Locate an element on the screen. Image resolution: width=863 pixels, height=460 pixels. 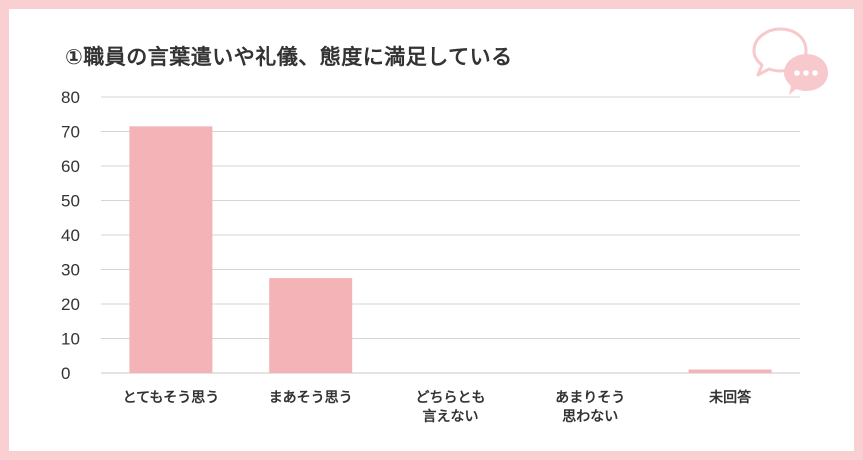
x-category-label: あまりそう思わない is located at coordinates (590, 407).